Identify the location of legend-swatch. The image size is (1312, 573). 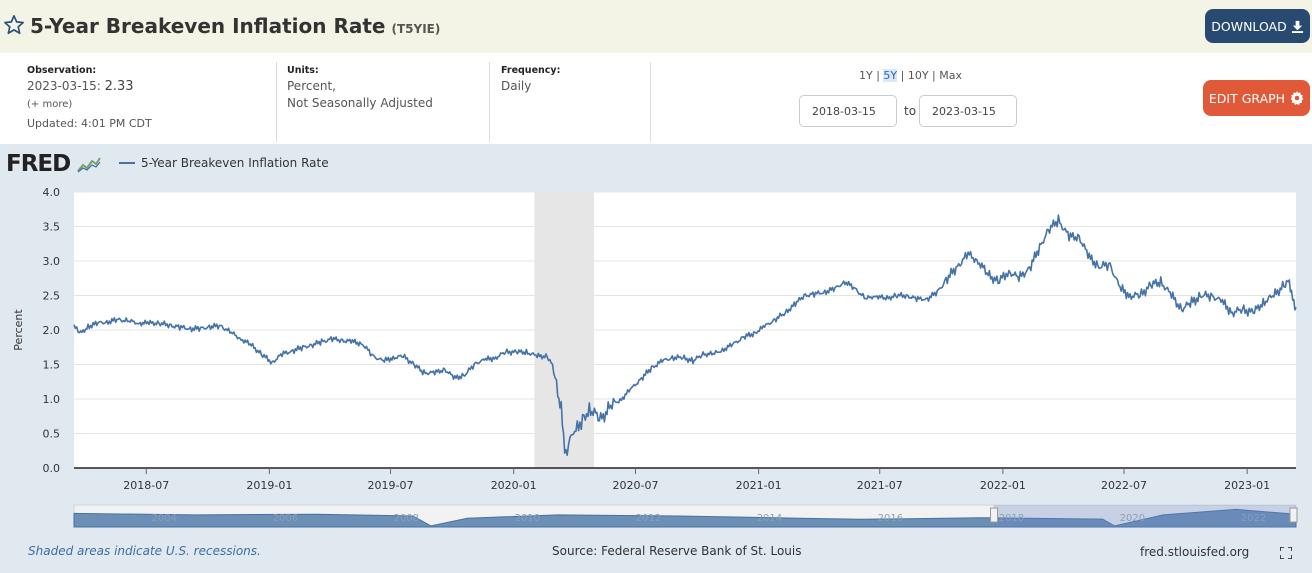
(127, 163).